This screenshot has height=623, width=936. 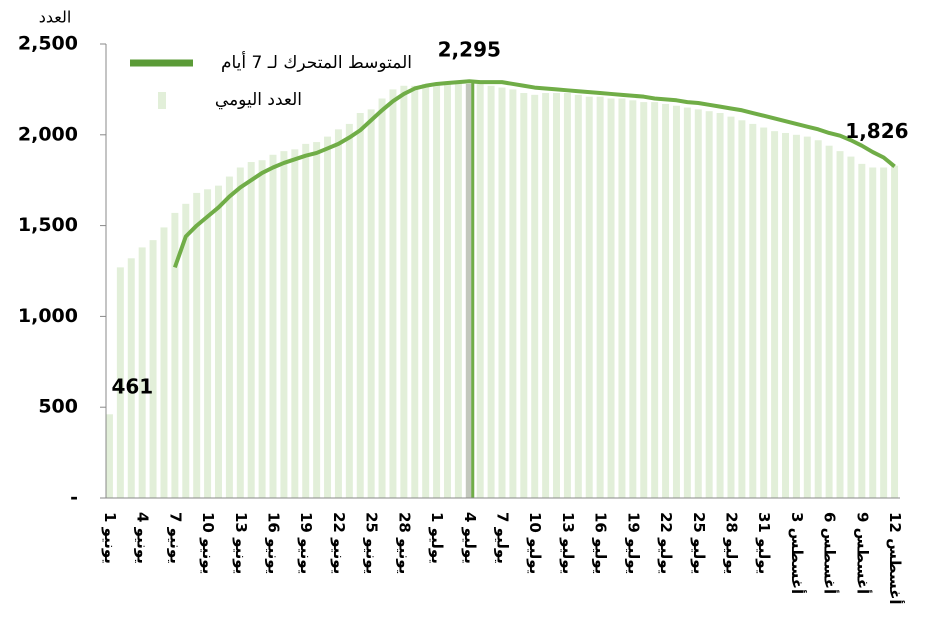 What do you see at coordinates (633, 543) in the screenshot?
I see `x-tick-label: 19 يوليو` at bounding box center [633, 543].